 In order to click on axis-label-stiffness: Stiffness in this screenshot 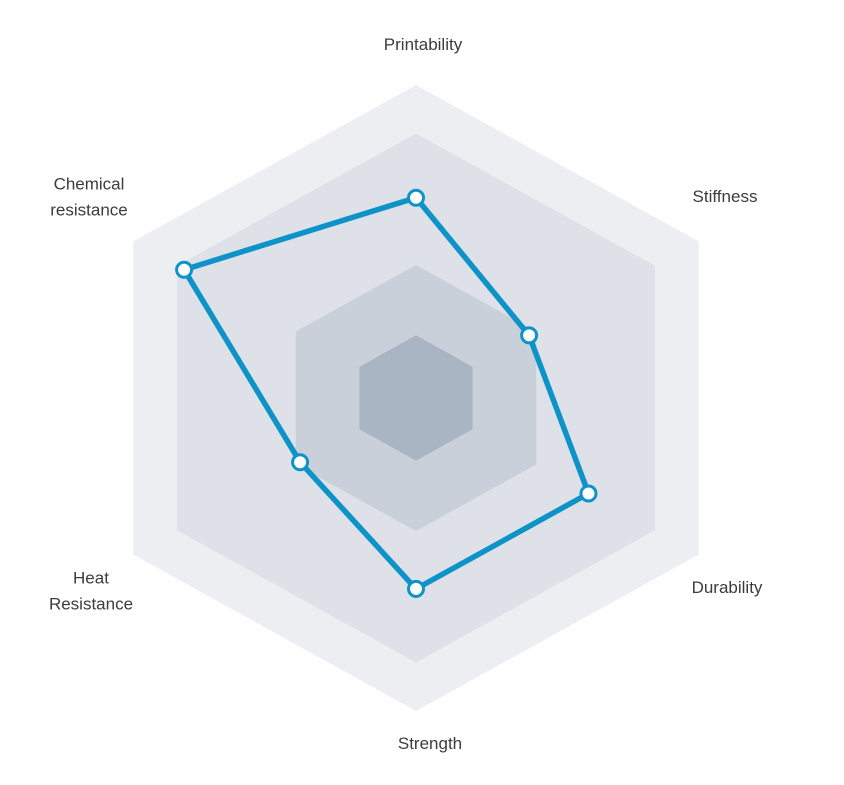, I will do `click(725, 196)`.